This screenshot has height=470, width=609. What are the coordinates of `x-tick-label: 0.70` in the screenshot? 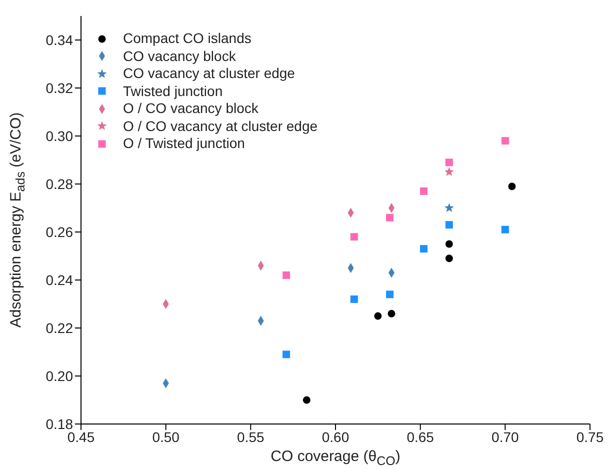 It's located at (506, 436).